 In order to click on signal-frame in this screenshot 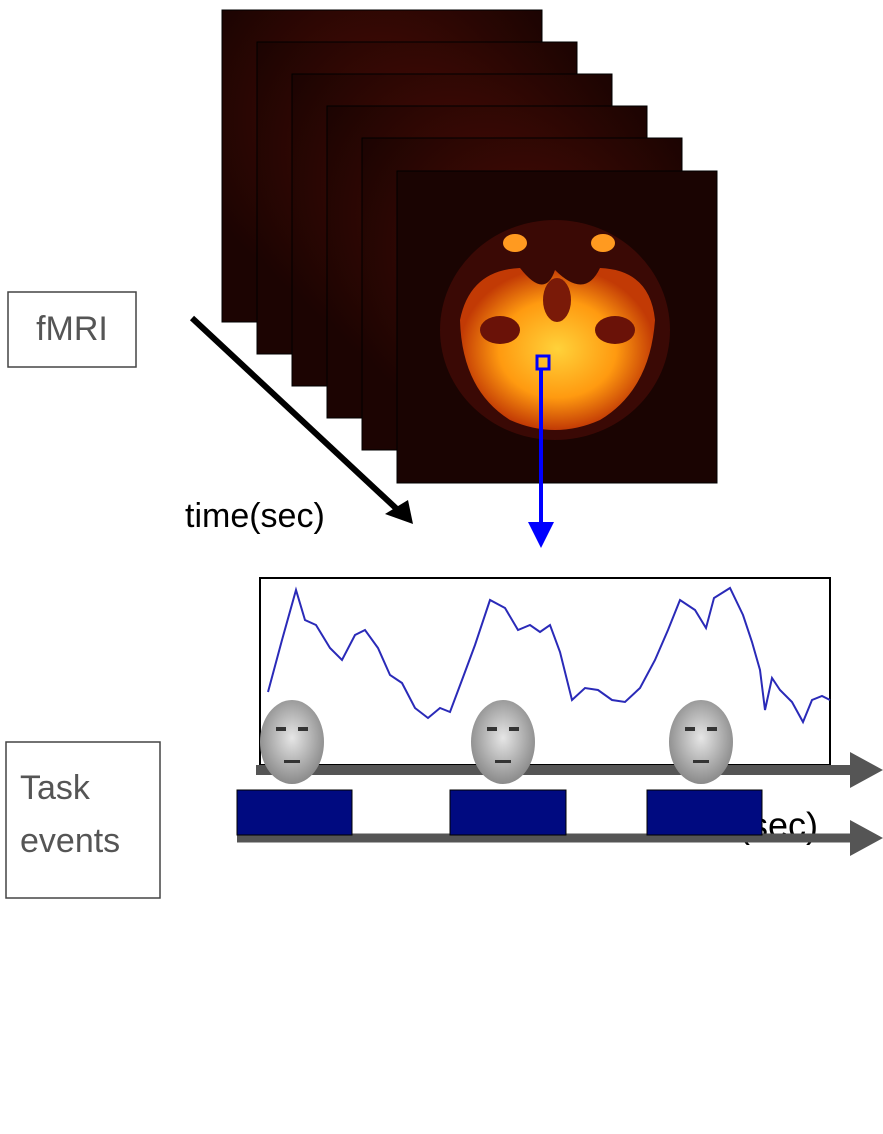, I will do `click(545, 671)`.